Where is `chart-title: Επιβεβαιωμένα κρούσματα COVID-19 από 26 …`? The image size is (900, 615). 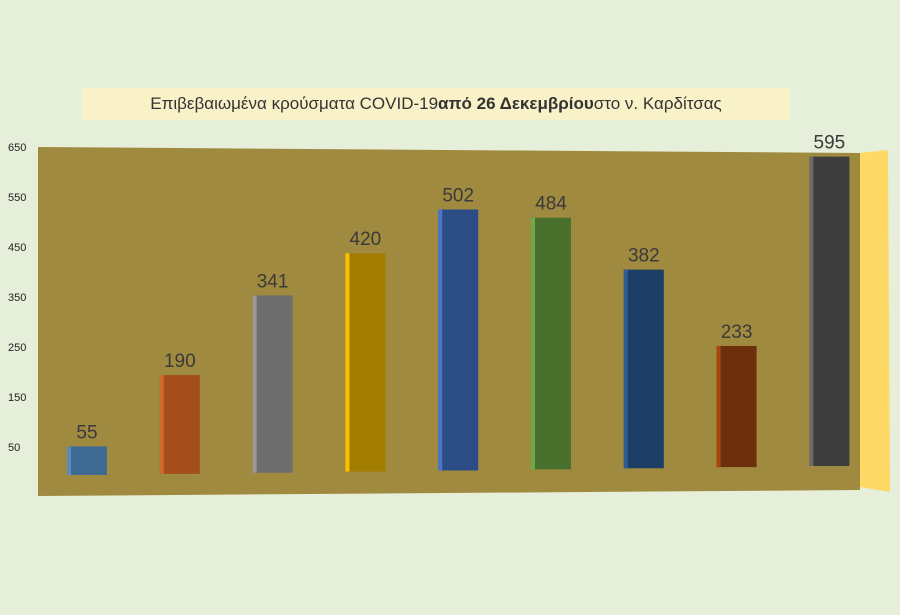 chart-title: Επιβεβαιωμένα κρούσματα COVID-19 από 26 … is located at coordinates (436, 104).